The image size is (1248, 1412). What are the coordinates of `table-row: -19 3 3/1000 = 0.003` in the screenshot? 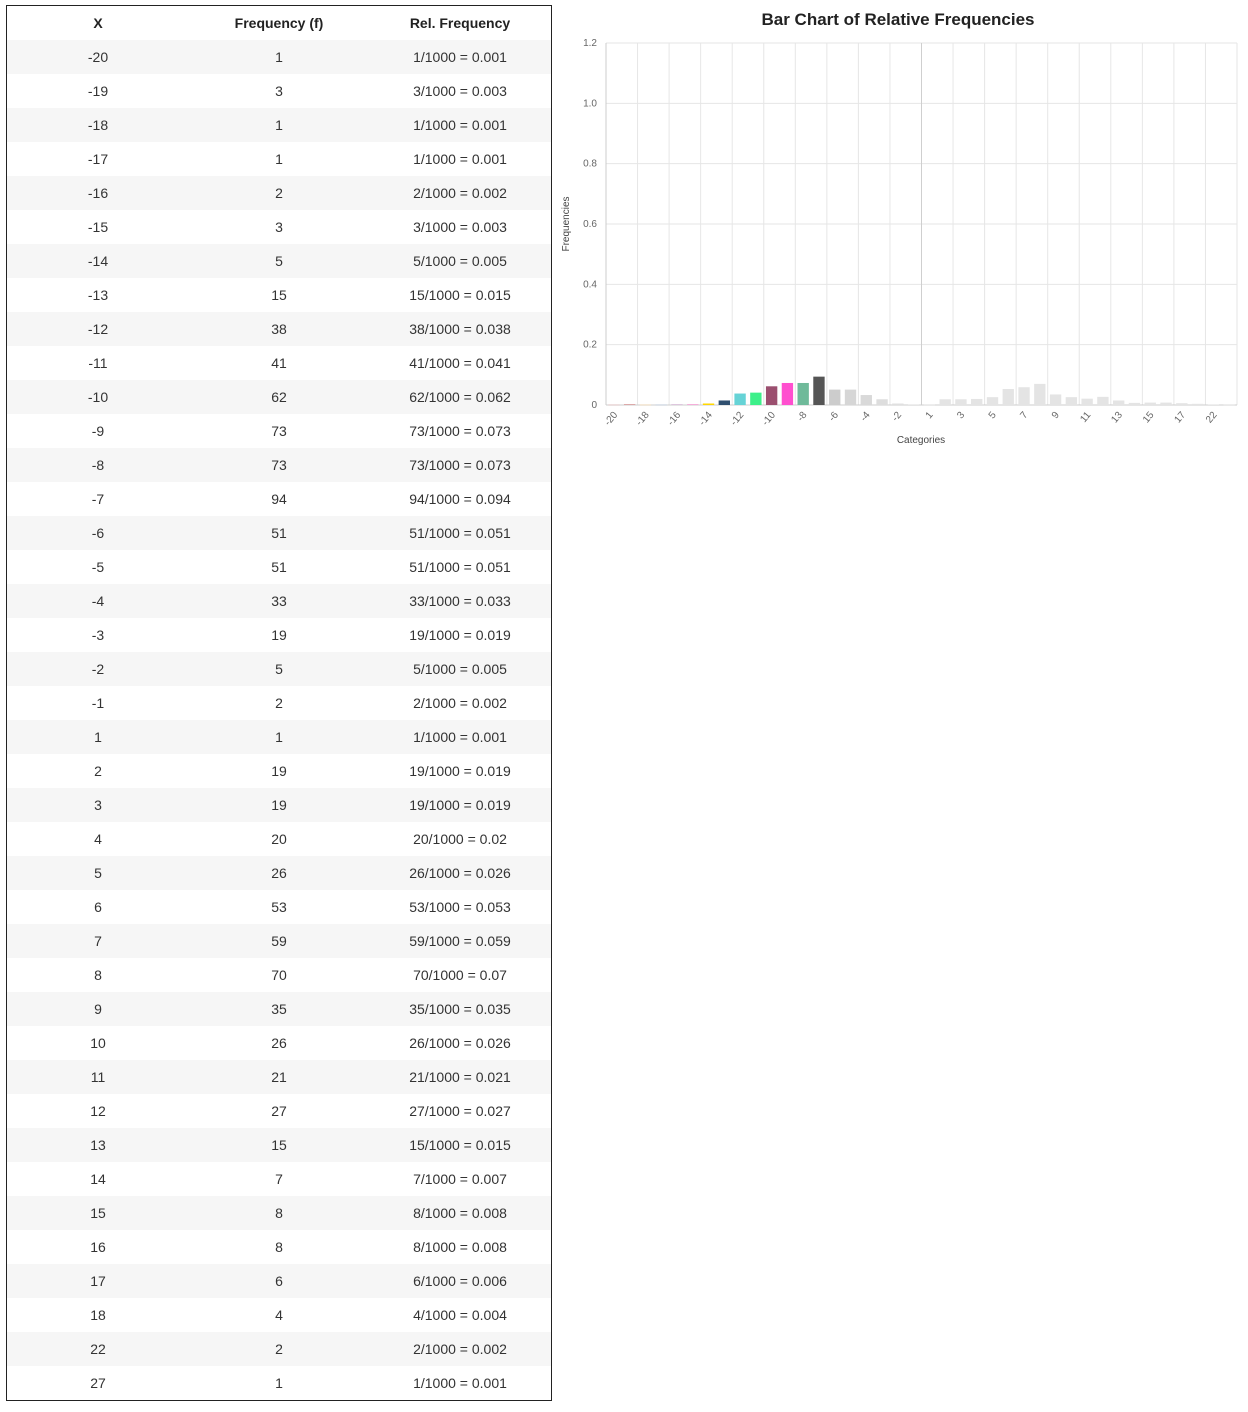 It's located at (279, 91).